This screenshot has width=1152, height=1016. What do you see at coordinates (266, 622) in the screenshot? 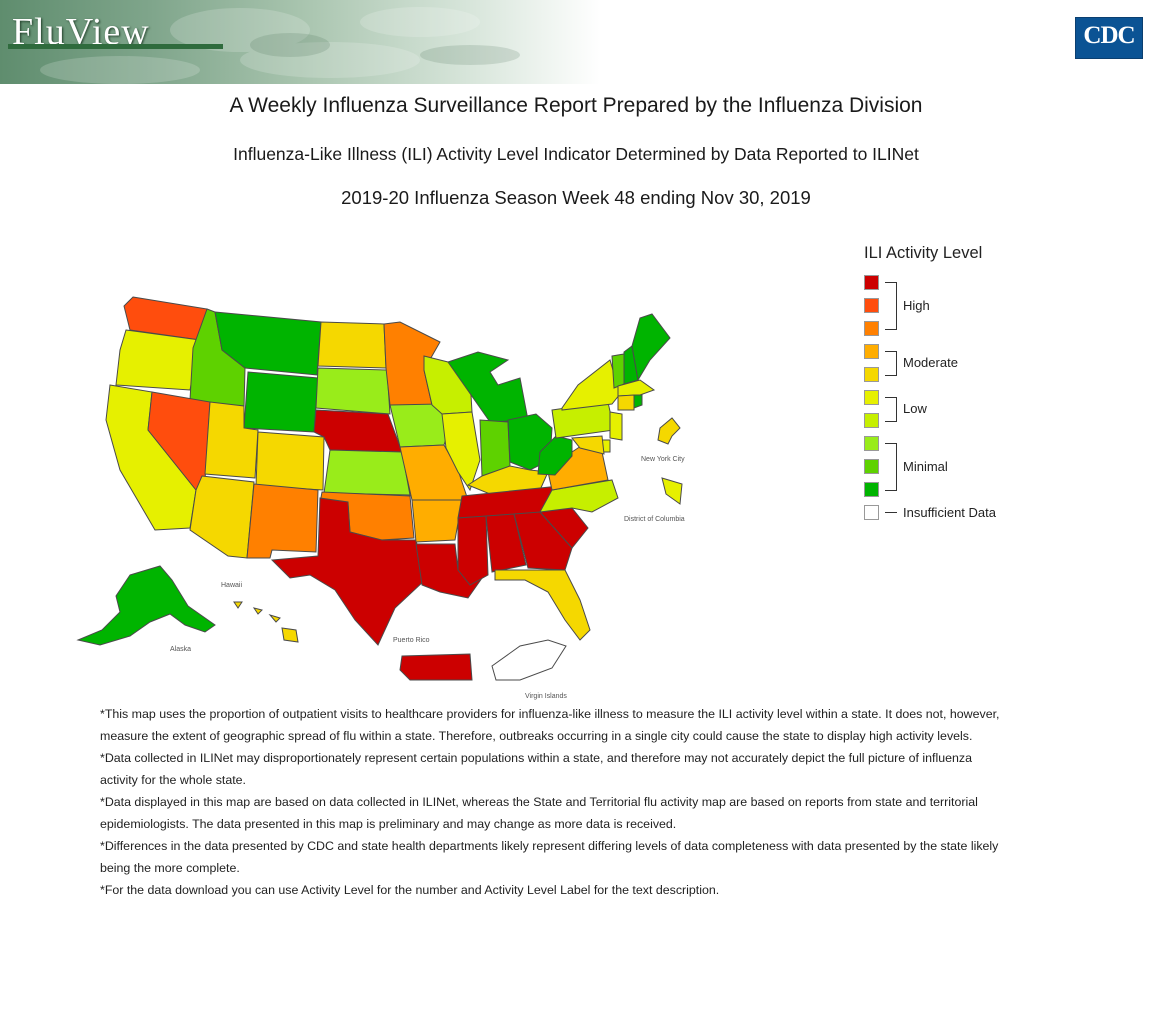
I see `state-hawaii` at bounding box center [266, 622].